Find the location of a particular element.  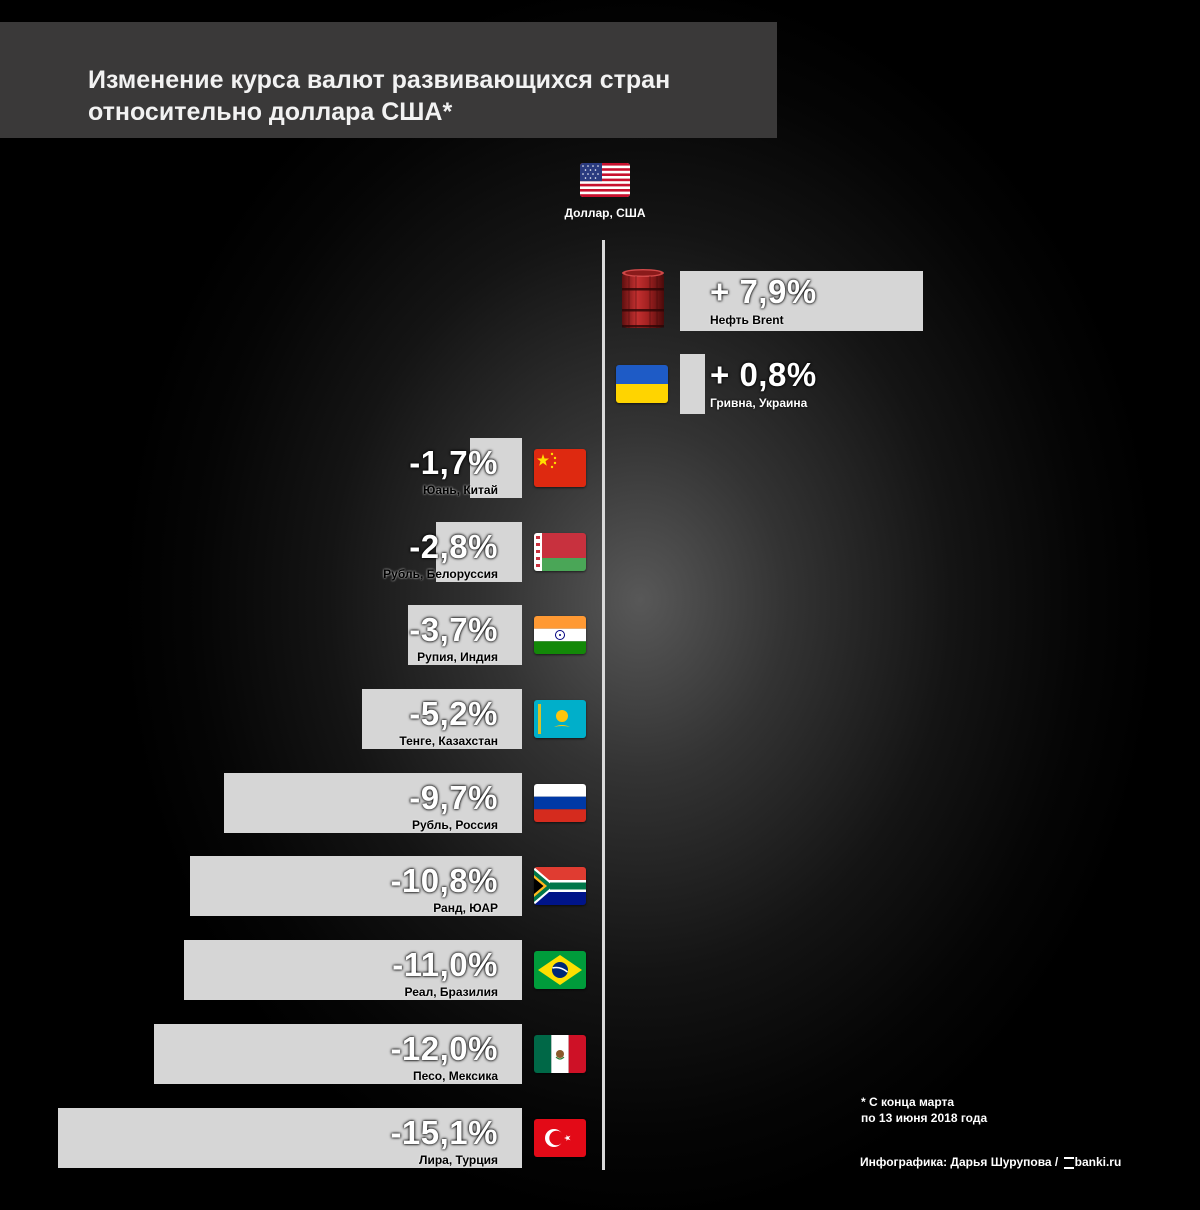

value-label-10: -12,0% is located at coordinates (444, 1048).